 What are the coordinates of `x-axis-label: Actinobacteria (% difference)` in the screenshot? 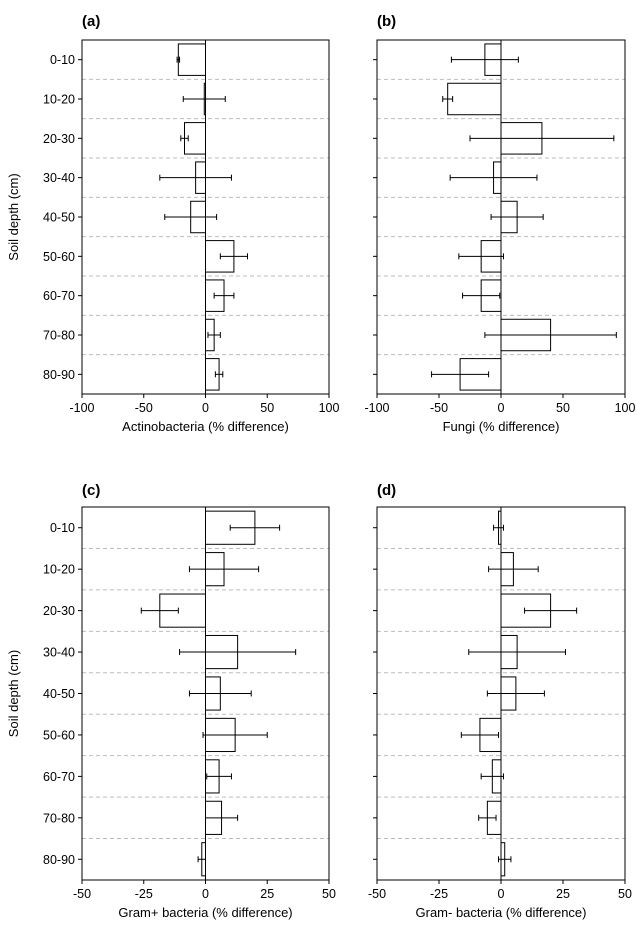 It's located at (205, 426).